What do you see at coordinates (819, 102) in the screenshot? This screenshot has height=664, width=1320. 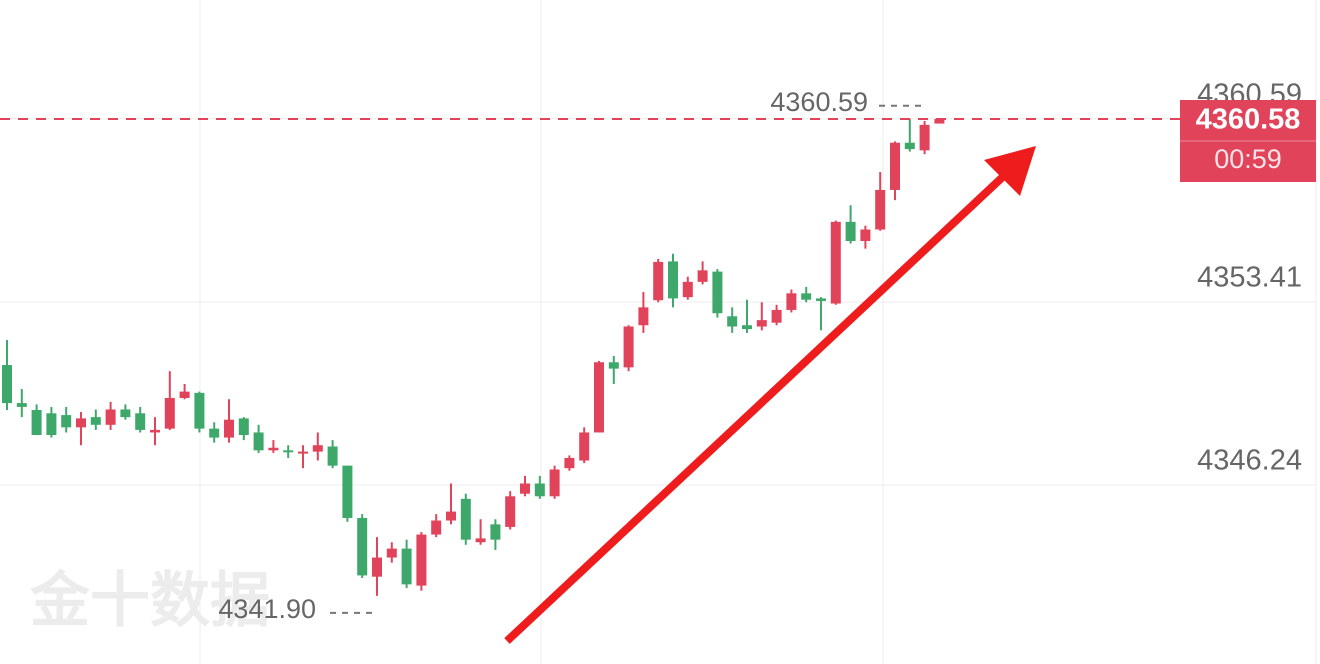 I see `high-annotation: 4360.59` at bounding box center [819, 102].